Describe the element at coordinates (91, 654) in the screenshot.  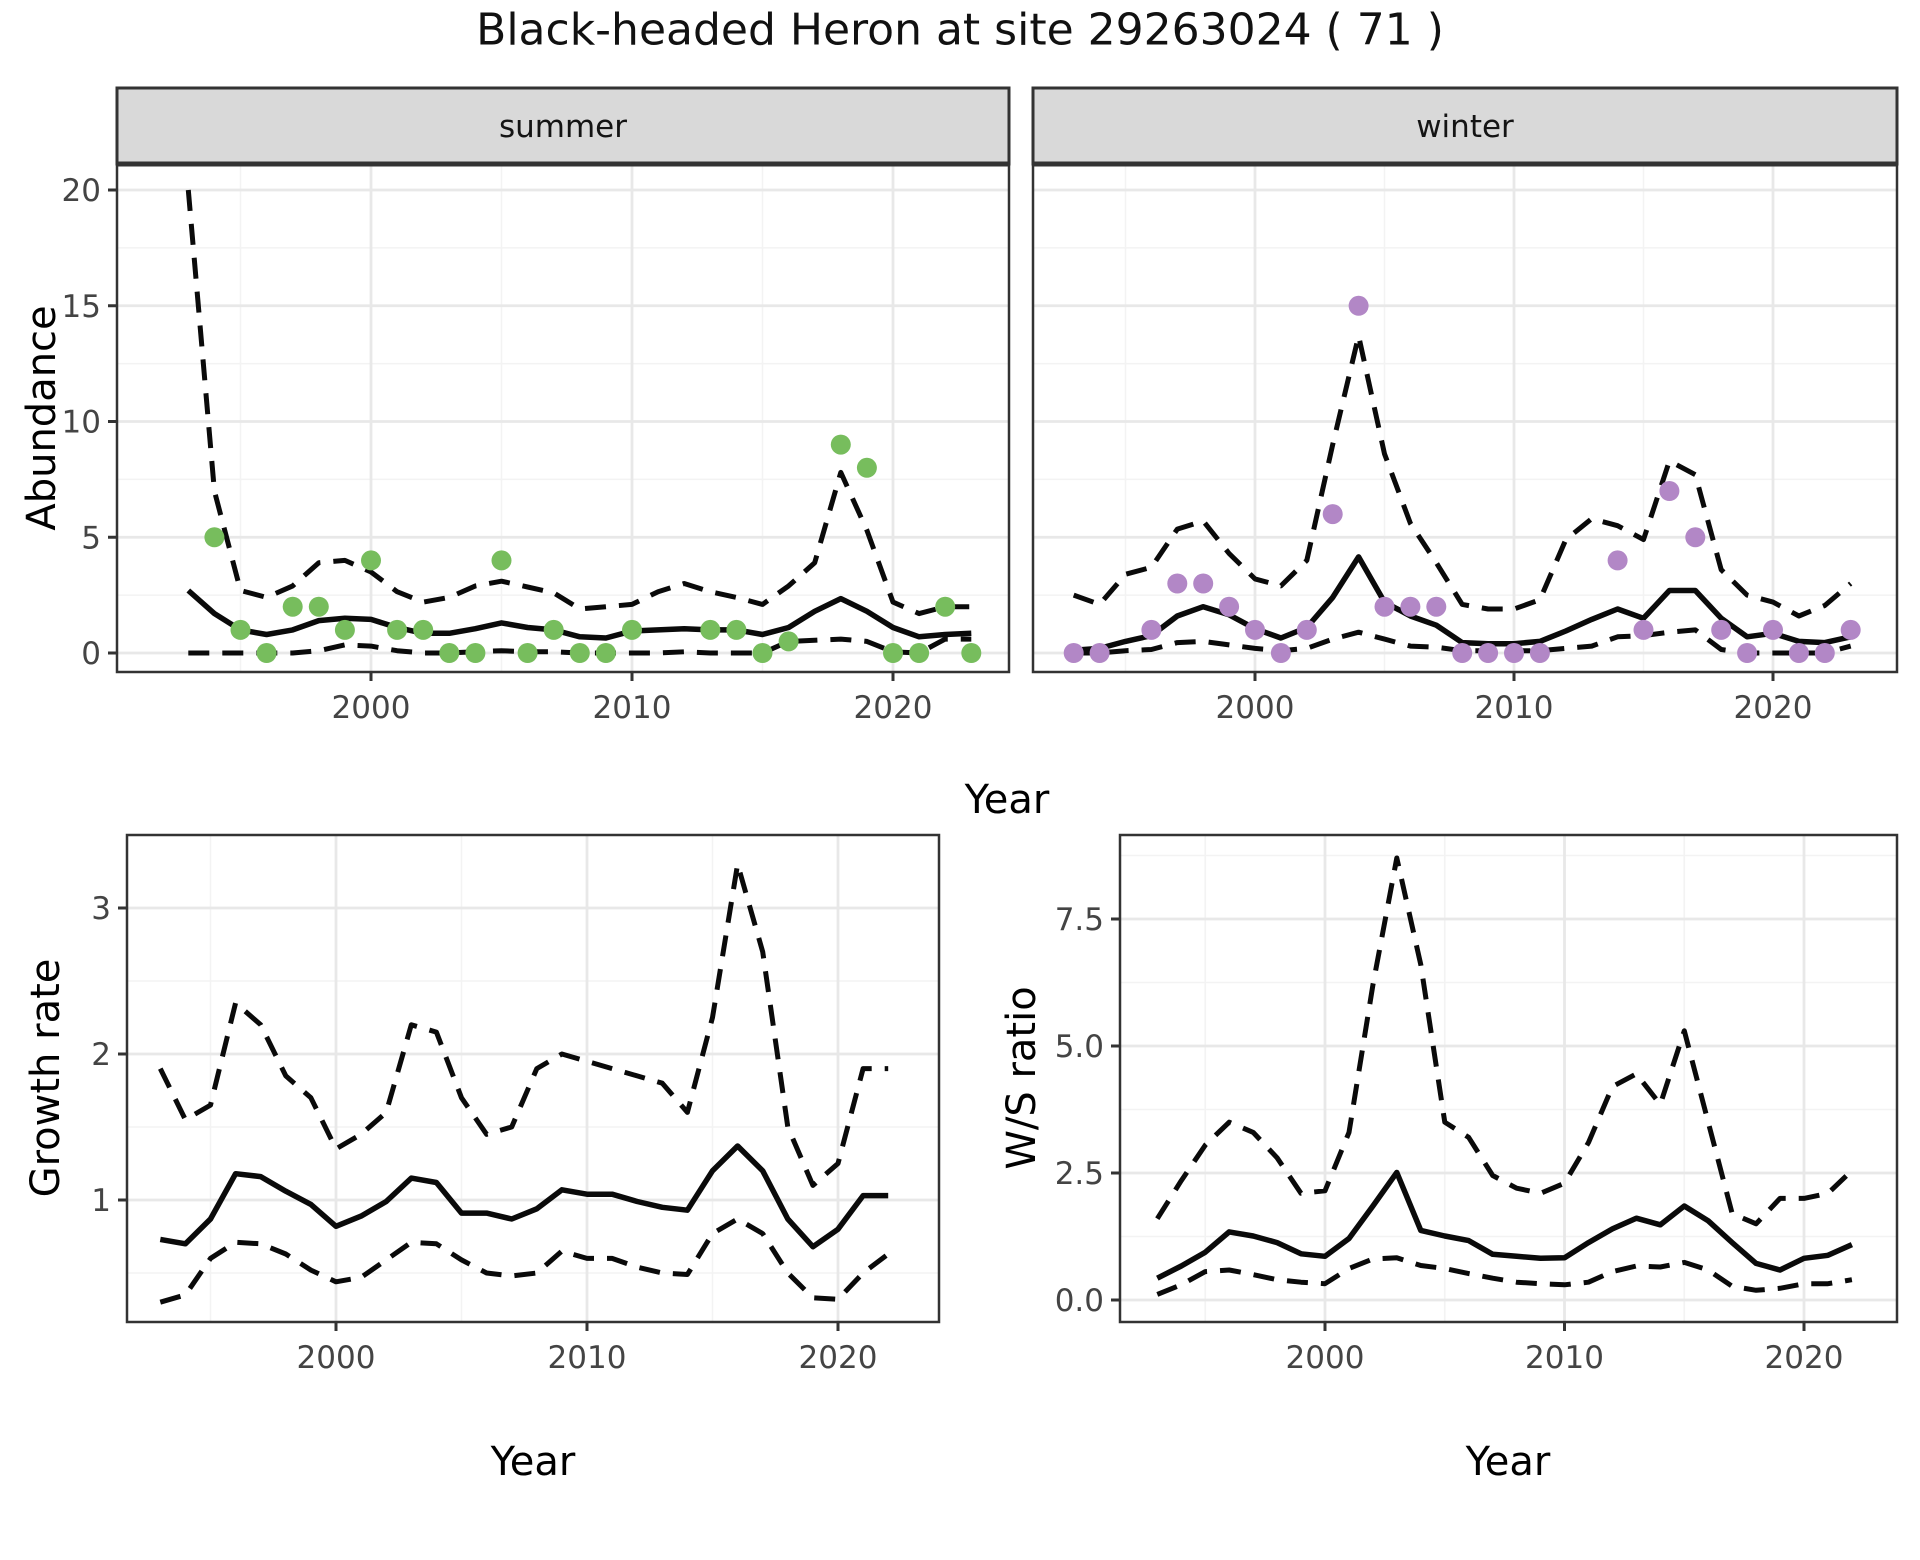
I see `y-tick-label: 0` at that location.